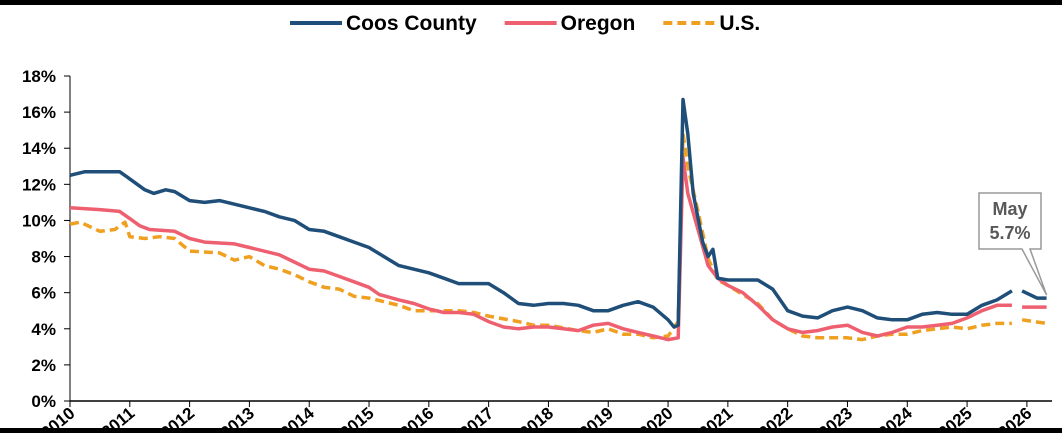 The image size is (1062, 433). I want to click on y-tick-label: 16%, so click(39, 112).